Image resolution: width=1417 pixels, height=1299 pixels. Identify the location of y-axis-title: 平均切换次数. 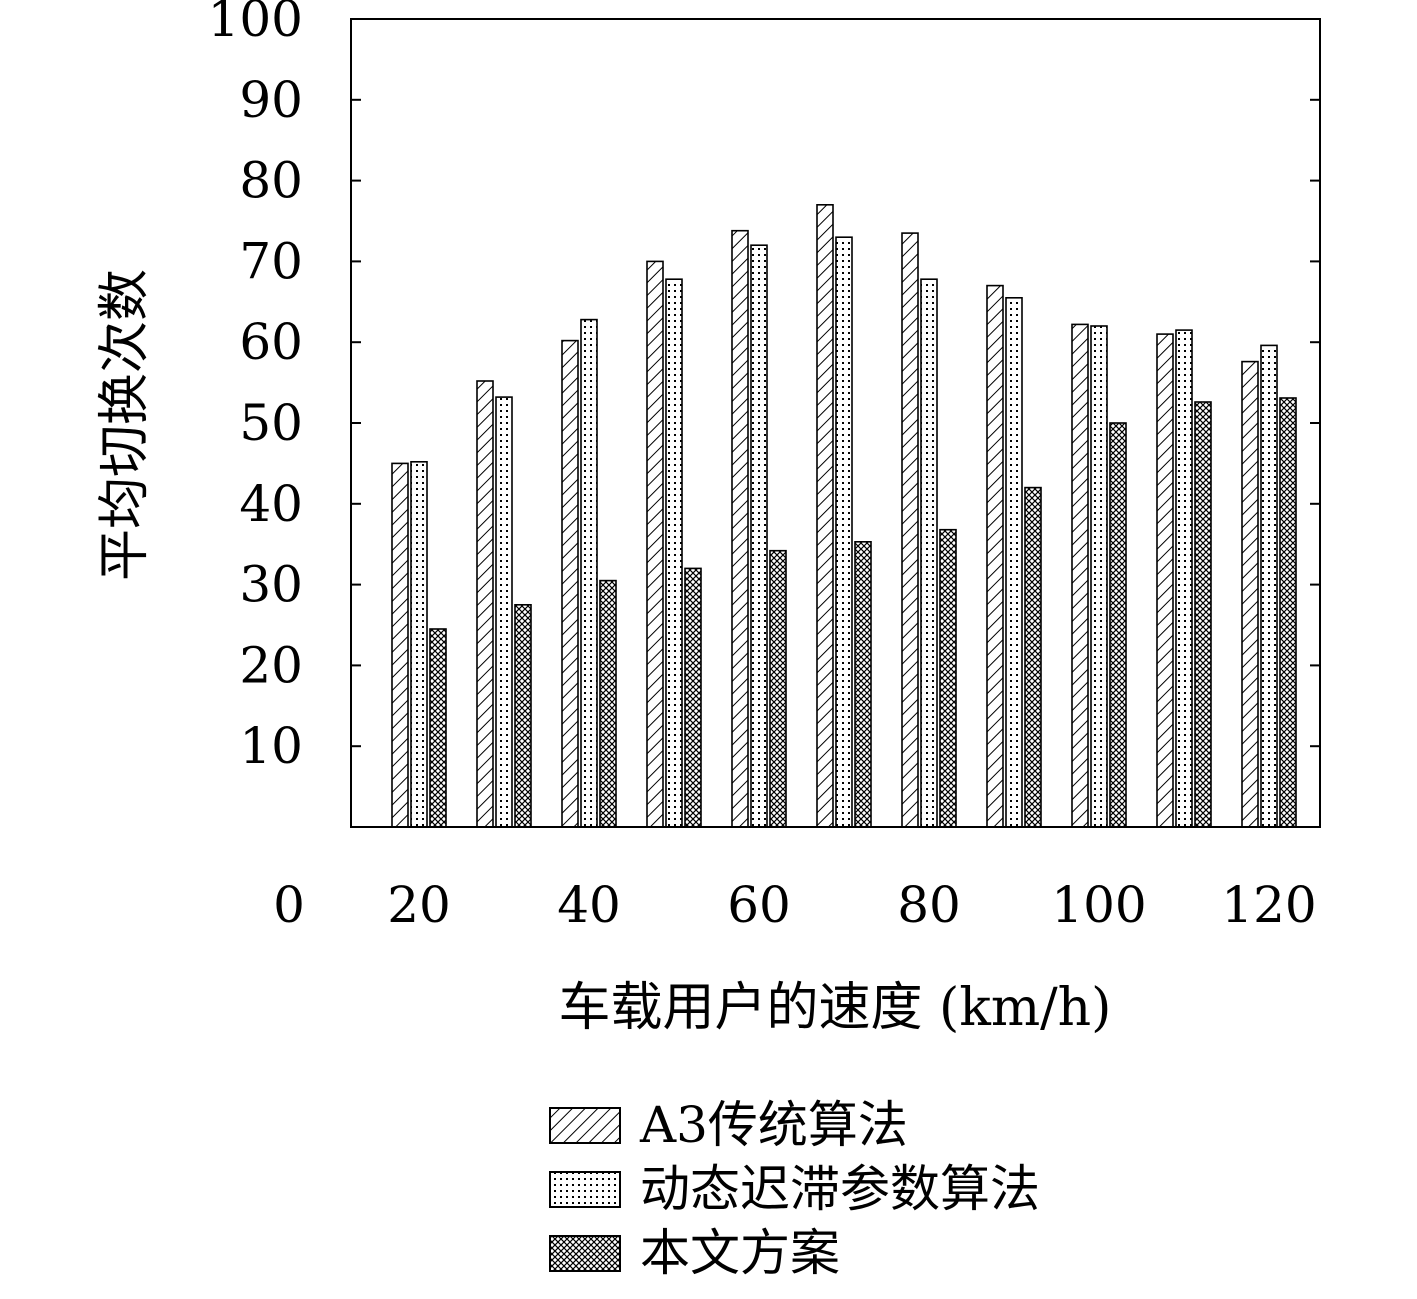
(125, 425).